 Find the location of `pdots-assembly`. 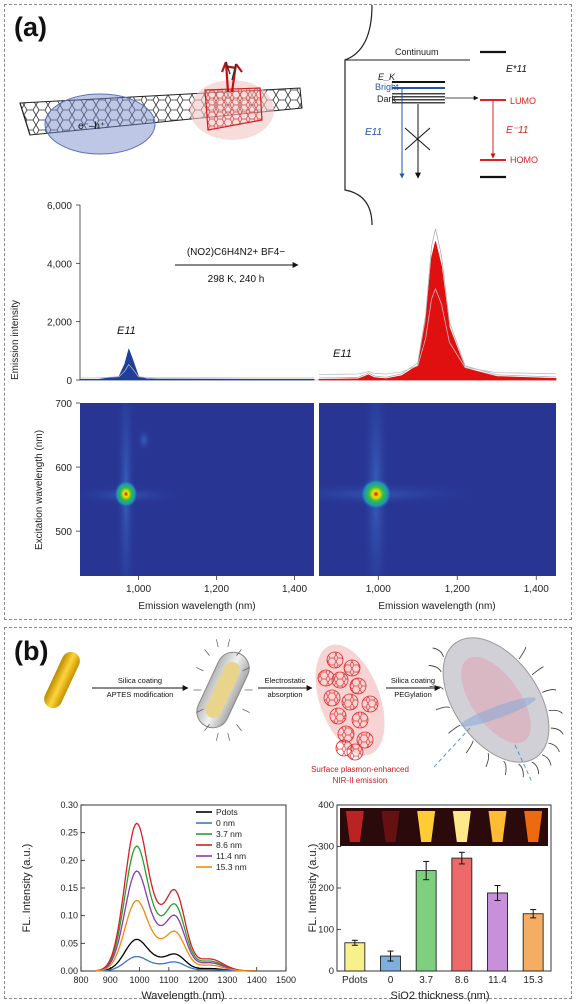

pdots-assembly is located at coordinates (350, 702).